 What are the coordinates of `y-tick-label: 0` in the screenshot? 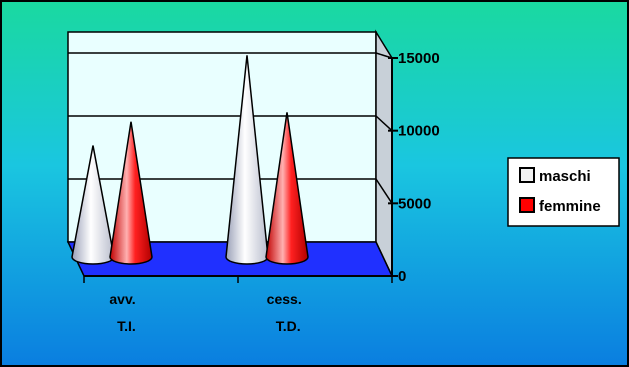 It's located at (402, 276).